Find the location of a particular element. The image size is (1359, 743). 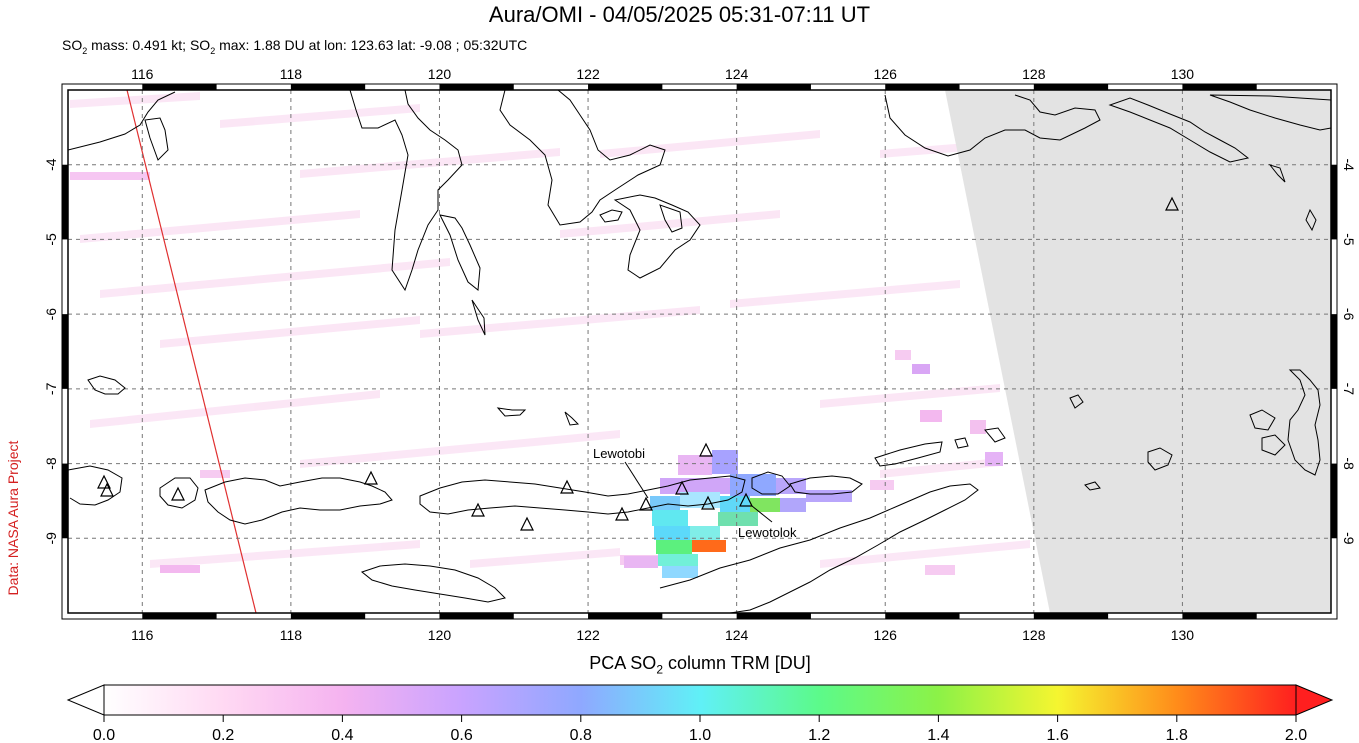

lon-tick-label-top: 128 is located at coordinates (1034, 74).